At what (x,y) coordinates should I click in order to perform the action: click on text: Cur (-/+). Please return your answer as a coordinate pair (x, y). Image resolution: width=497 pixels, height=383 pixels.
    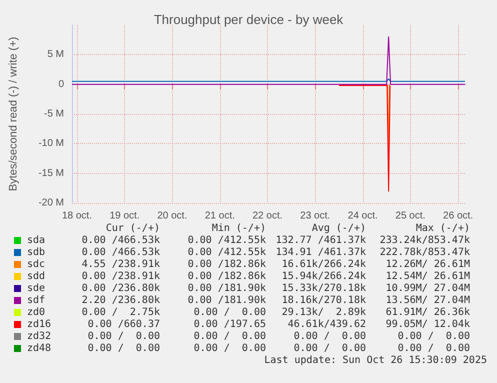
    Looking at the image, I should click on (133, 229).